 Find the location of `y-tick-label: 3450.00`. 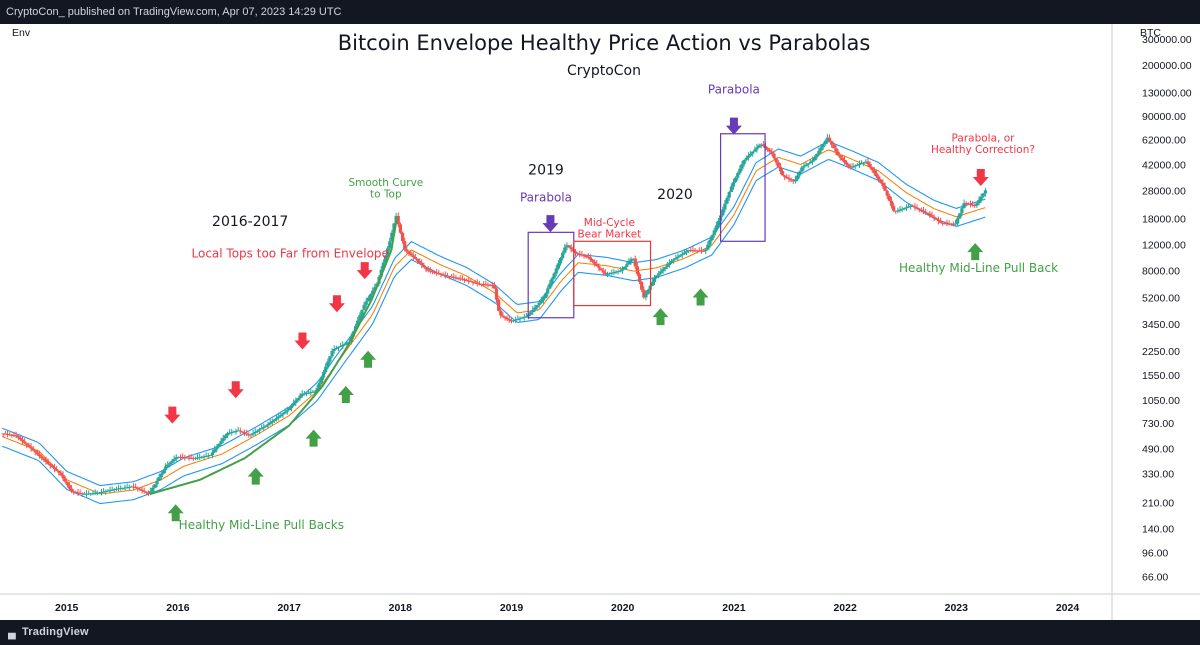

y-tick-label: 3450.00 is located at coordinates (1161, 325).